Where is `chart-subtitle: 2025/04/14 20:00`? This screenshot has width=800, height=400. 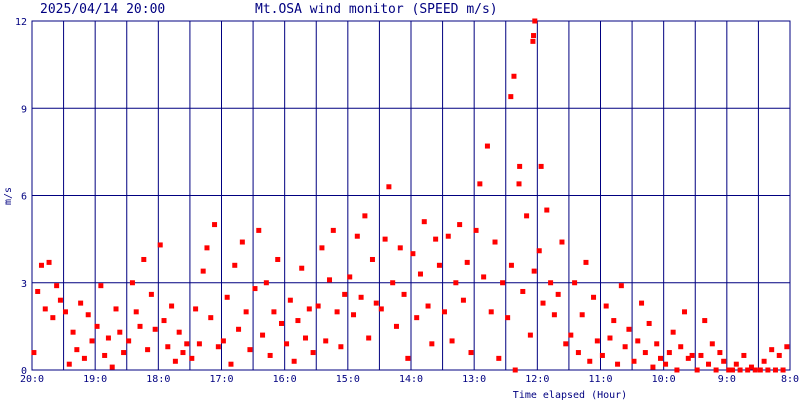 chart-subtitle: 2025/04/14 20:00 is located at coordinates (102, 9).